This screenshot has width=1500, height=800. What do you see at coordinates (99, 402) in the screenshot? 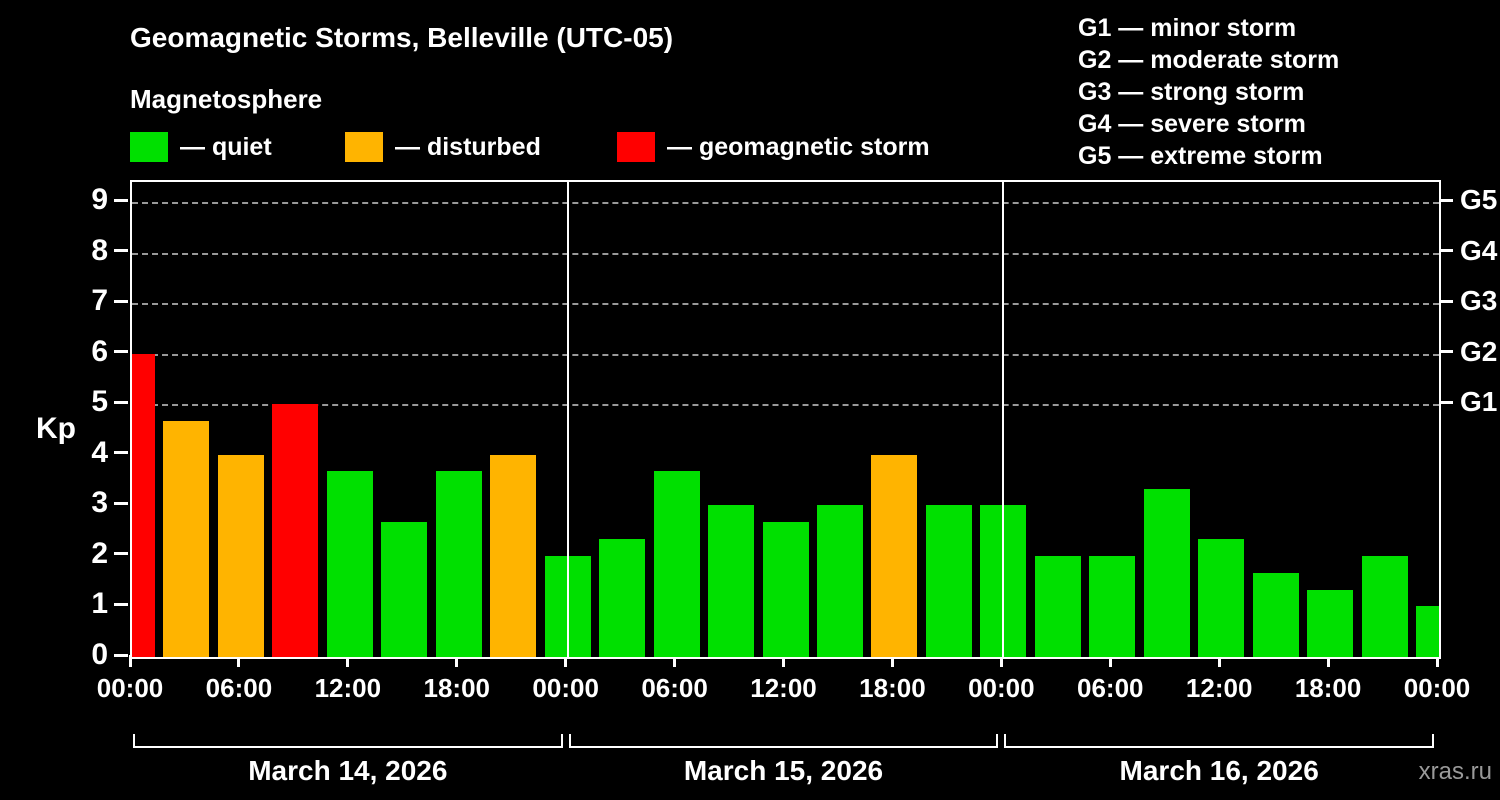
I see `y-axis-label: 5` at bounding box center [99, 402].